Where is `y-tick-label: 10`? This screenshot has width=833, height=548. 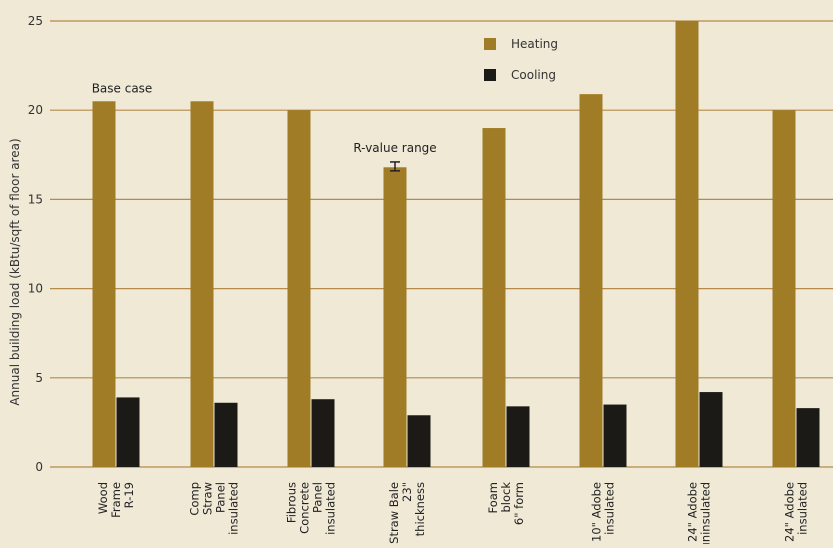
y-tick-label: 10 is located at coordinates (35, 289).